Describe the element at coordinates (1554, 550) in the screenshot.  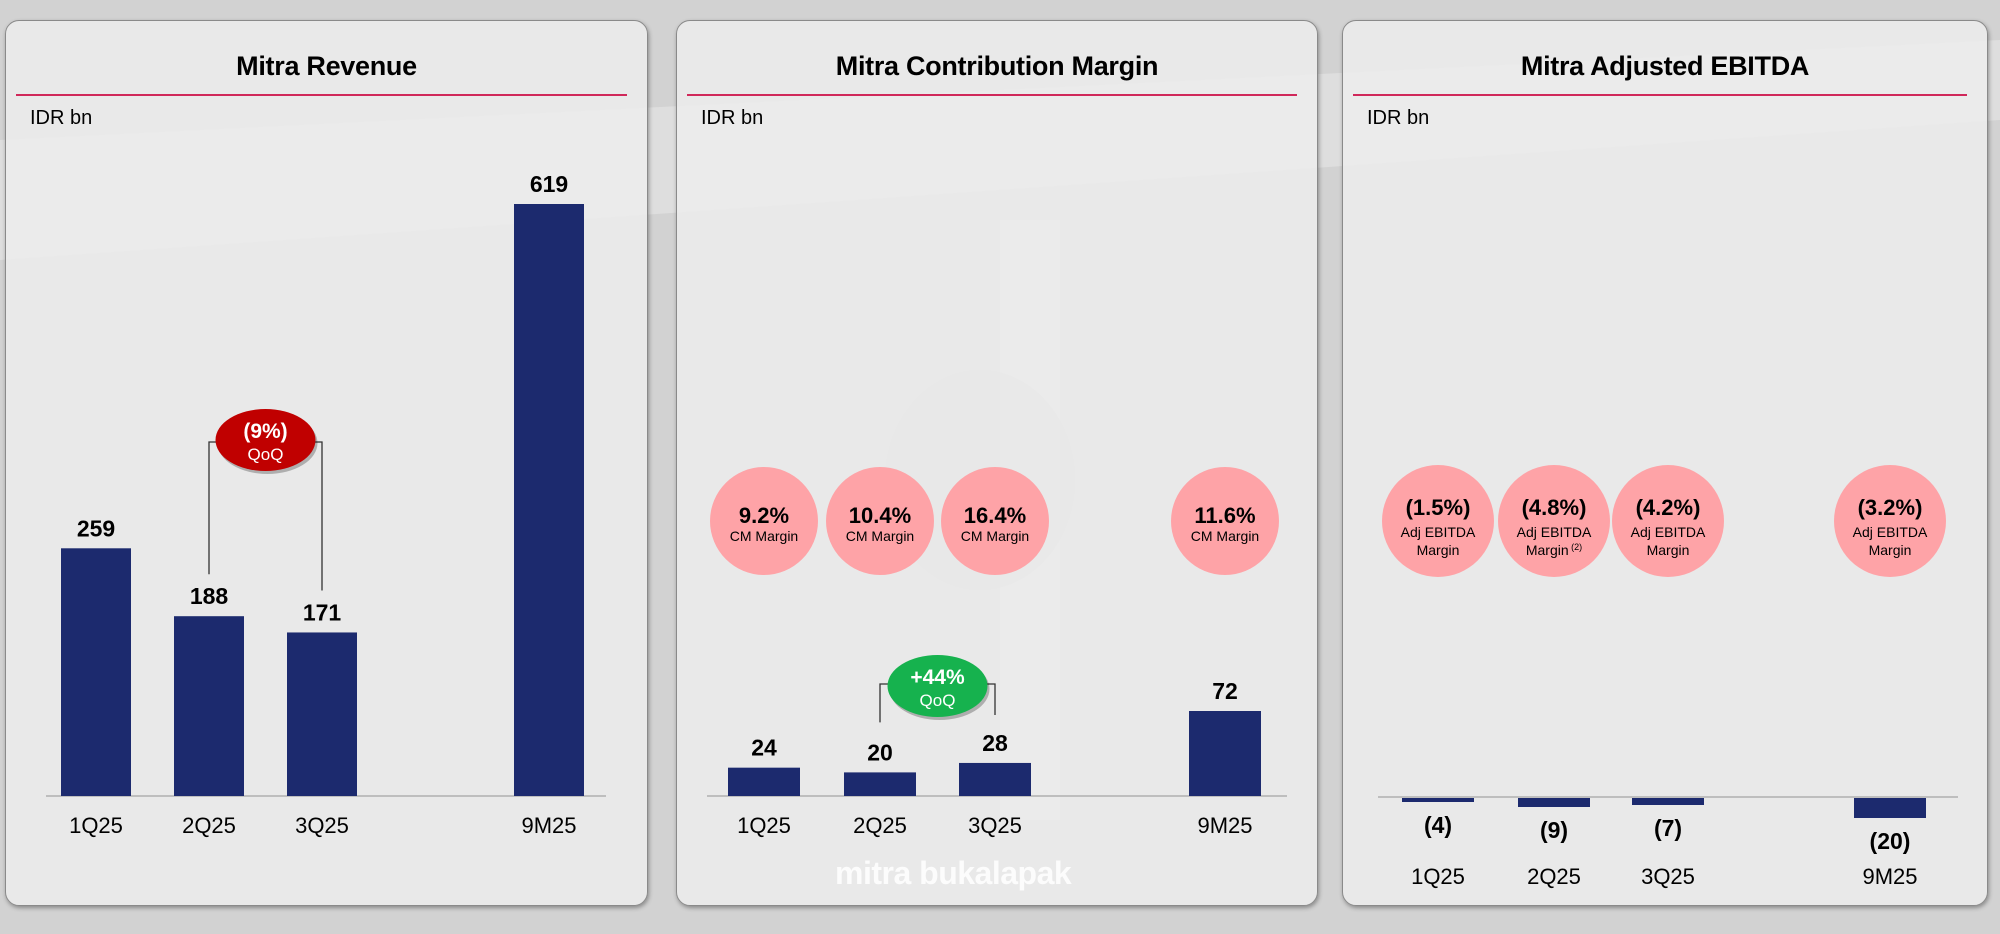
I see `margin-label: Margin (2)` at that location.